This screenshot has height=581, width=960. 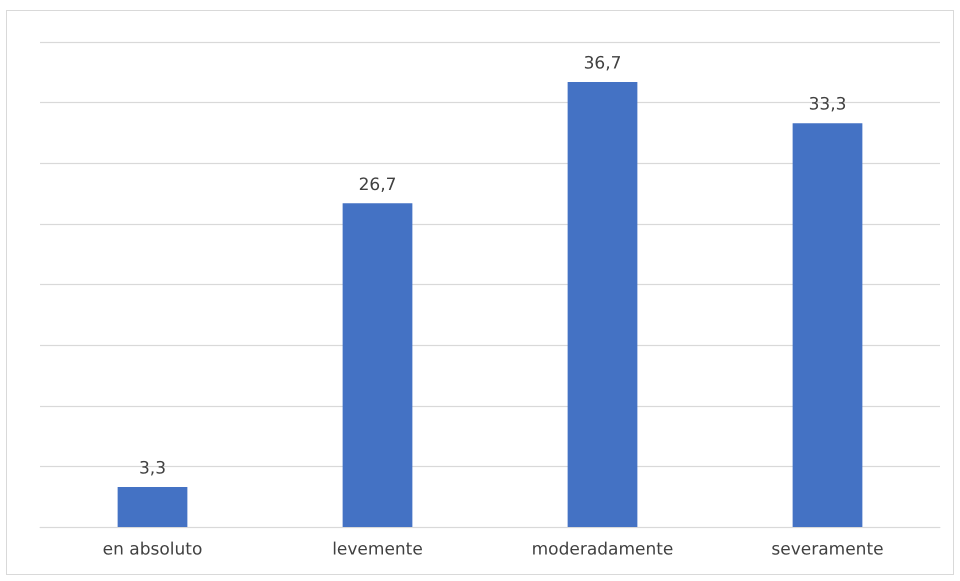 What do you see at coordinates (603, 64) in the screenshot?
I see `data-label: 36,7` at bounding box center [603, 64].